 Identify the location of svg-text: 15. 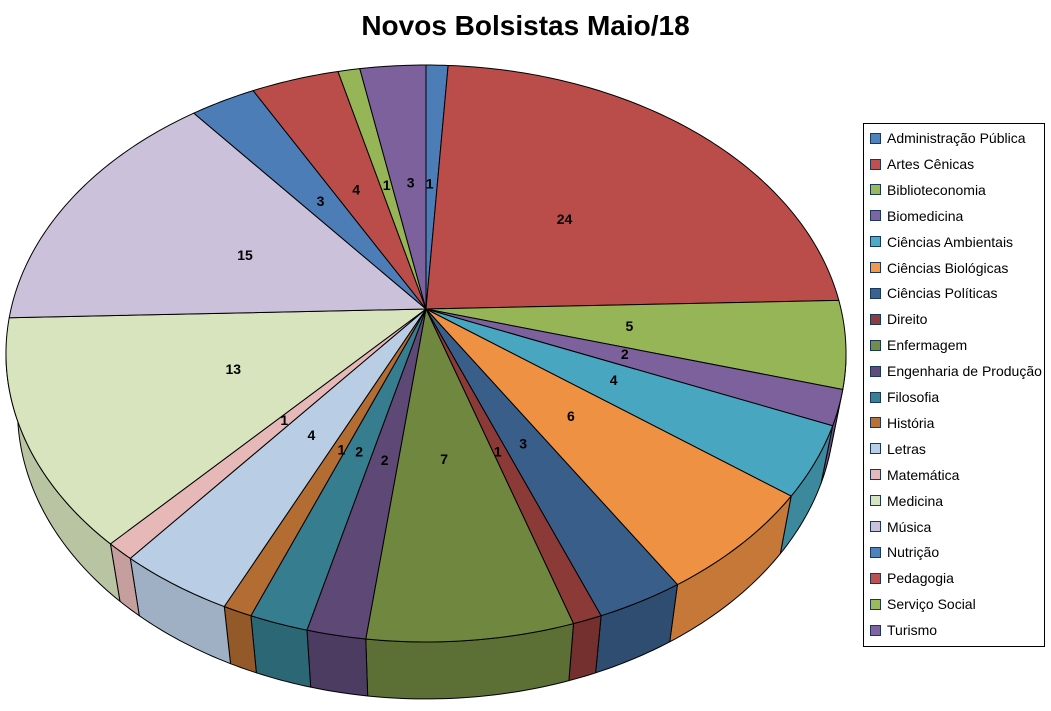
(245, 255).